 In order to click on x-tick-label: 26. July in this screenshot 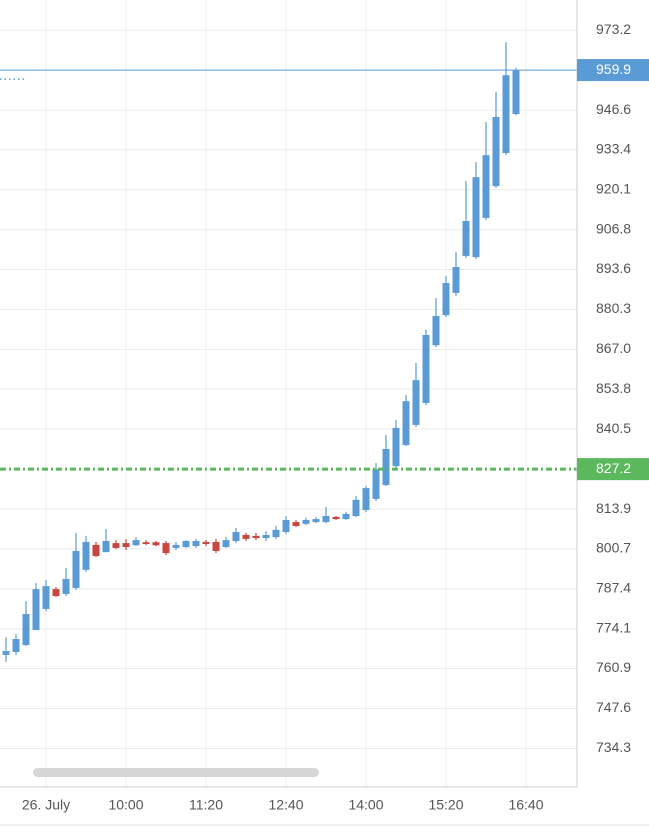, I will do `click(46, 805)`.